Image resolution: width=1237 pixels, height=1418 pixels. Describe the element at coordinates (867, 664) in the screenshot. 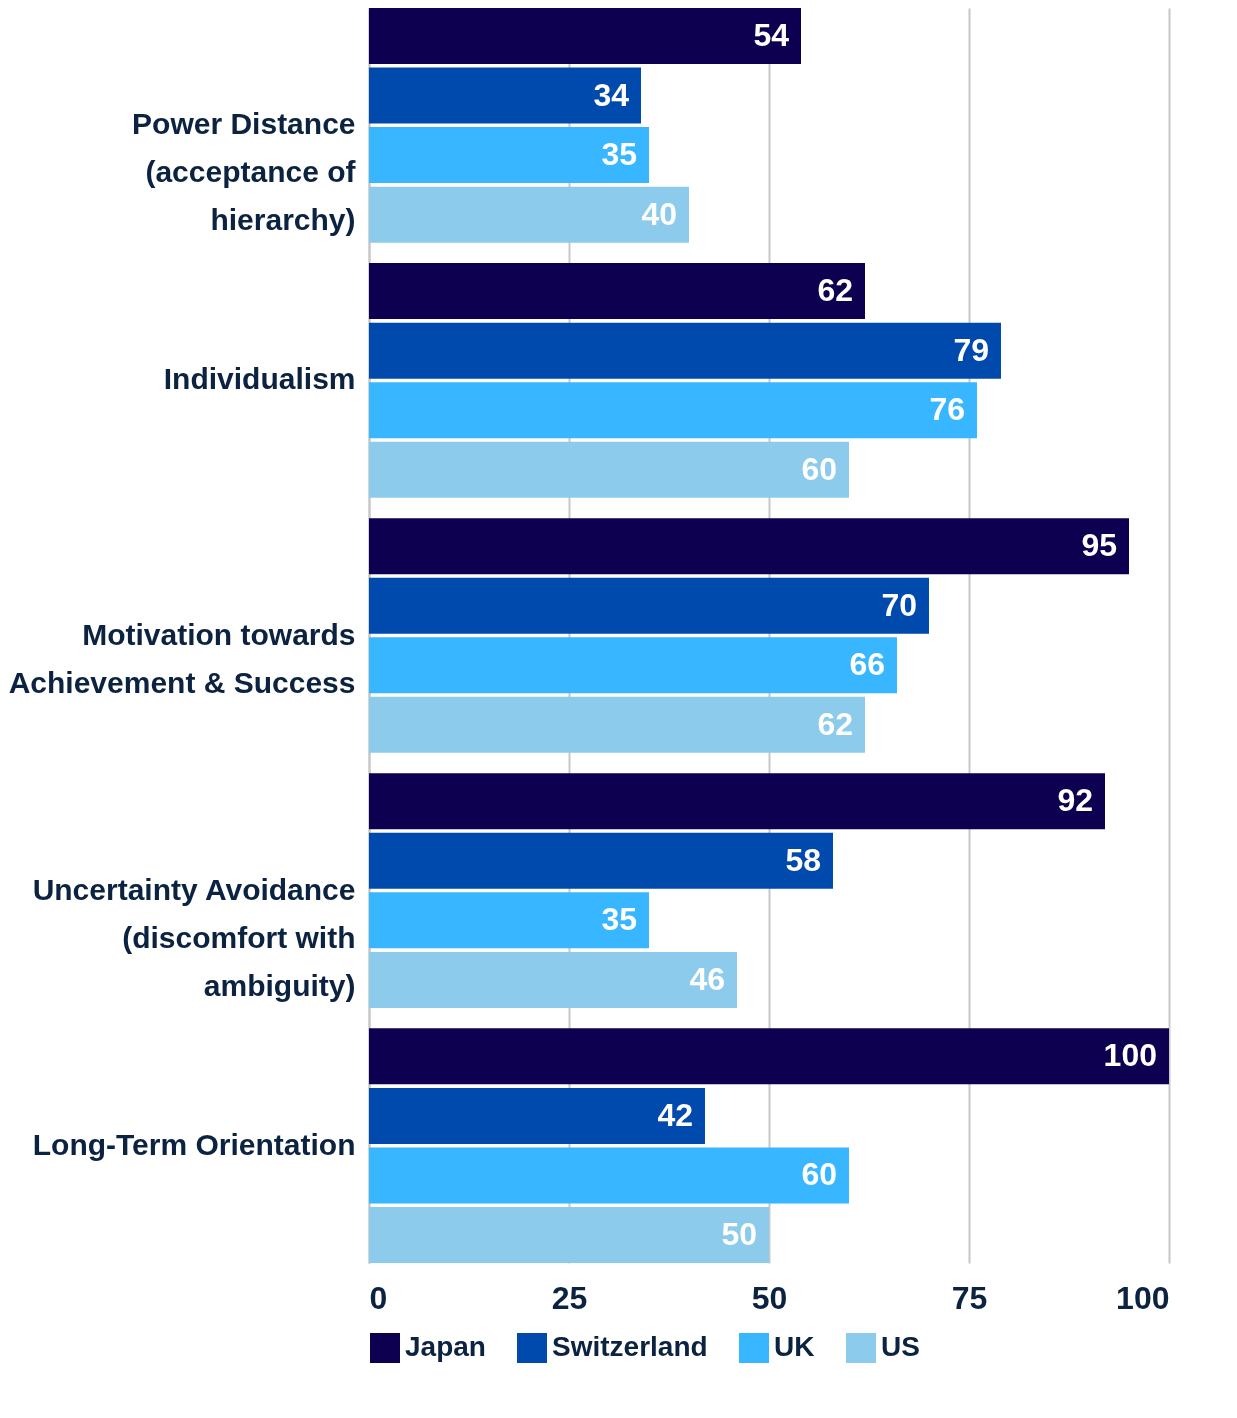

I see `data-label: 66` at that location.